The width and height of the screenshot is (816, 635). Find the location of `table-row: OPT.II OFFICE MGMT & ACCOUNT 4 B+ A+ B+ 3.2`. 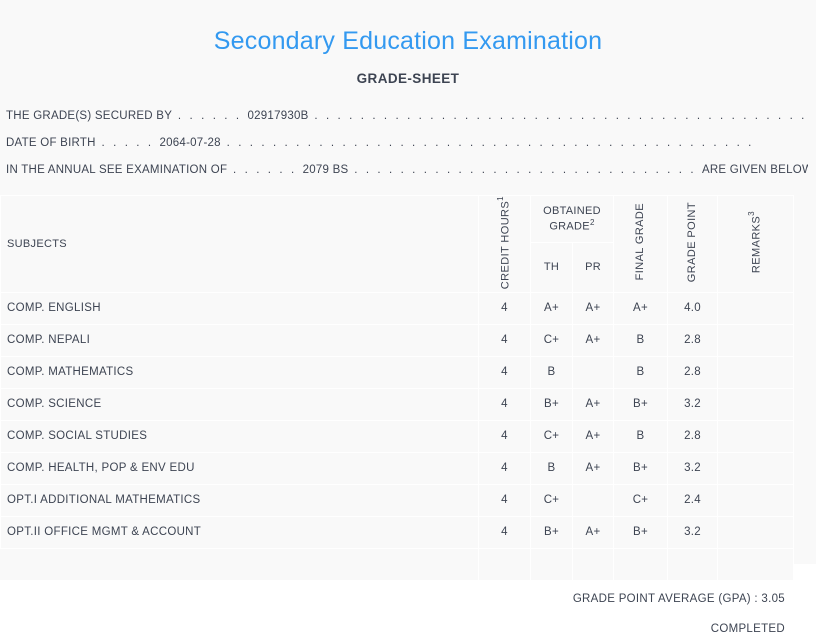

table-row: OPT.II OFFICE MGMT & ACCOUNT 4 B+ A+ B+ 3.2 is located at coordinates (397, 532).